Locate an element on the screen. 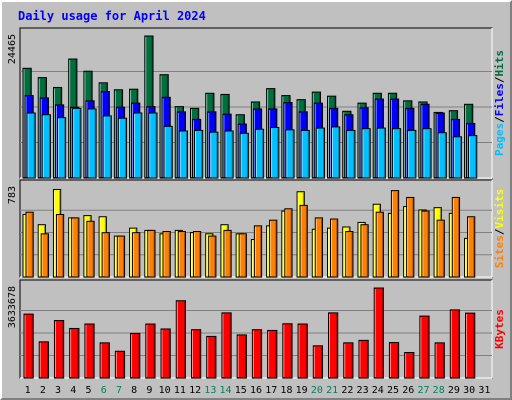  x-tick-label: 22 is located at coordinates (347, 390).